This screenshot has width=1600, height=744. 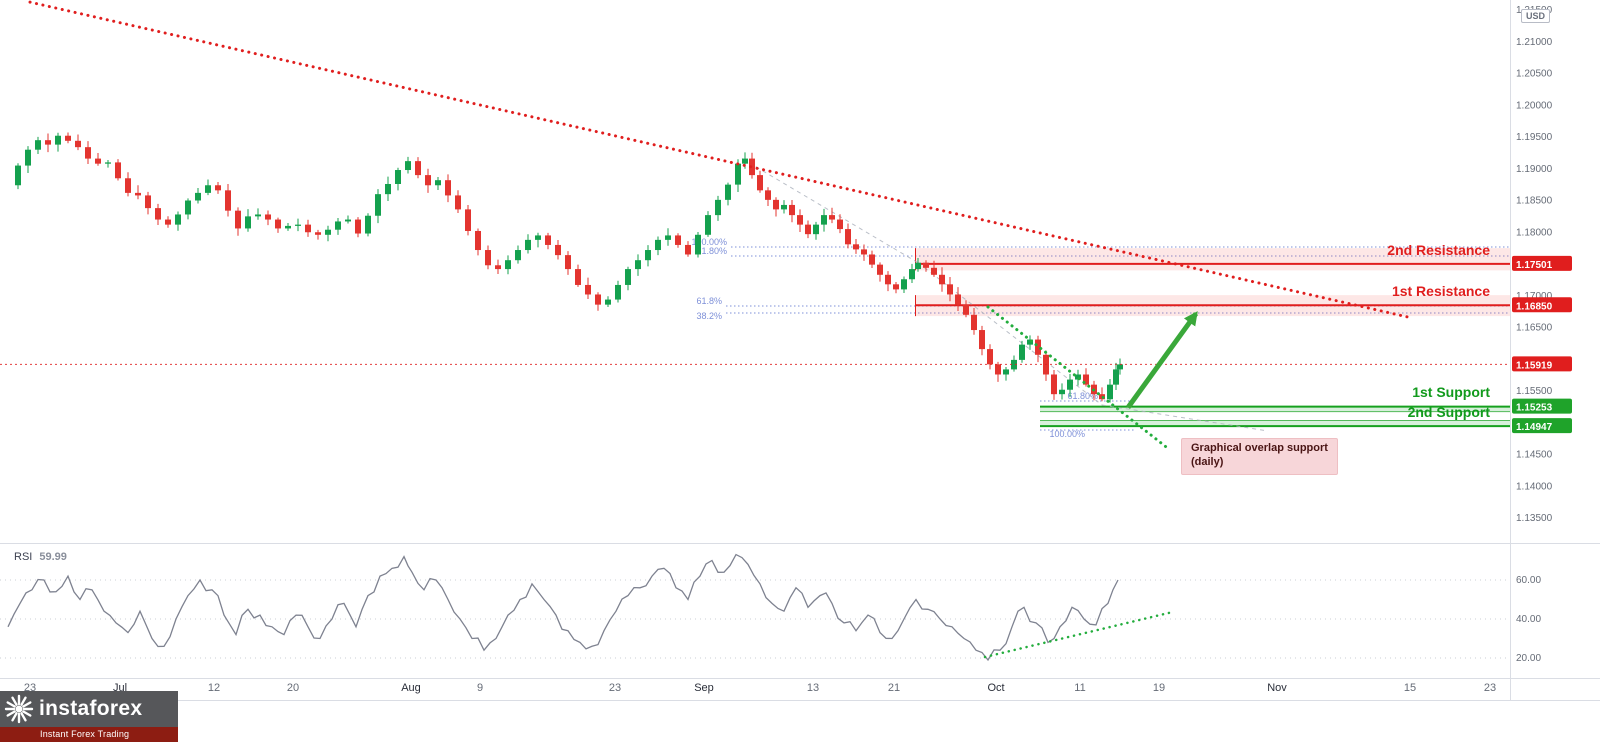 What do you see at coordinates (1534, 137) in the screenshot?
I see `price-axis-tick: 1.19500` at bounding box center [1534, 137].